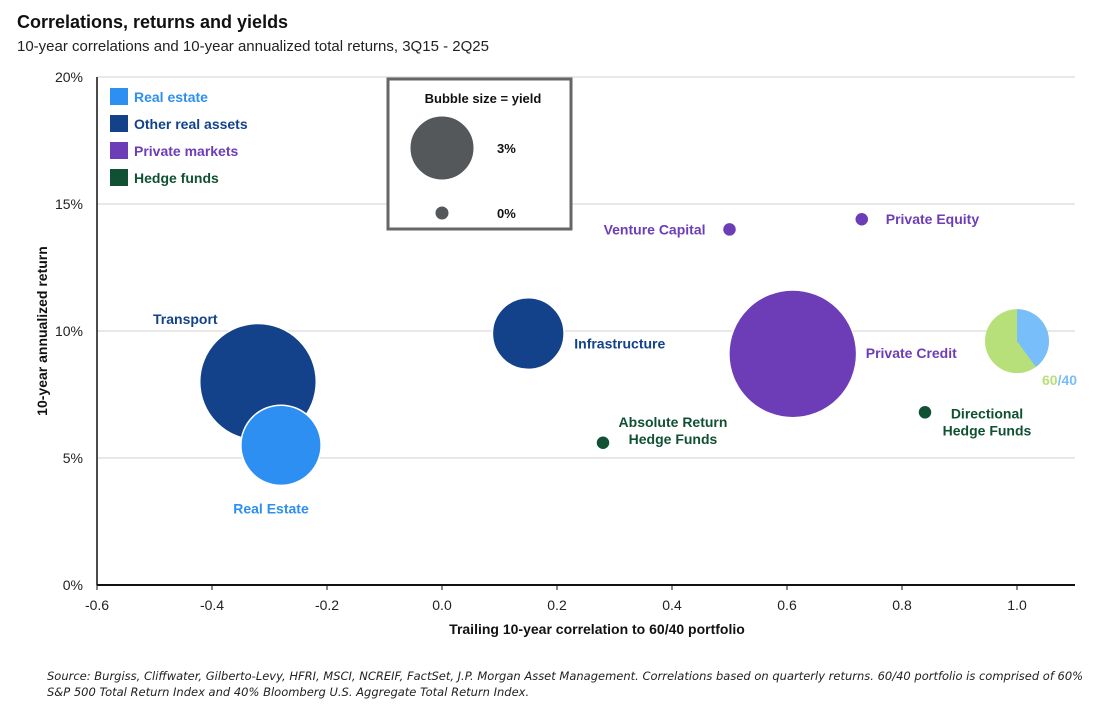 The width and height of the screenshot is (1107, 724). Describe the element at coordinates (987, 413) in the screenshot. I see `bubble-label: Directional` at that location.